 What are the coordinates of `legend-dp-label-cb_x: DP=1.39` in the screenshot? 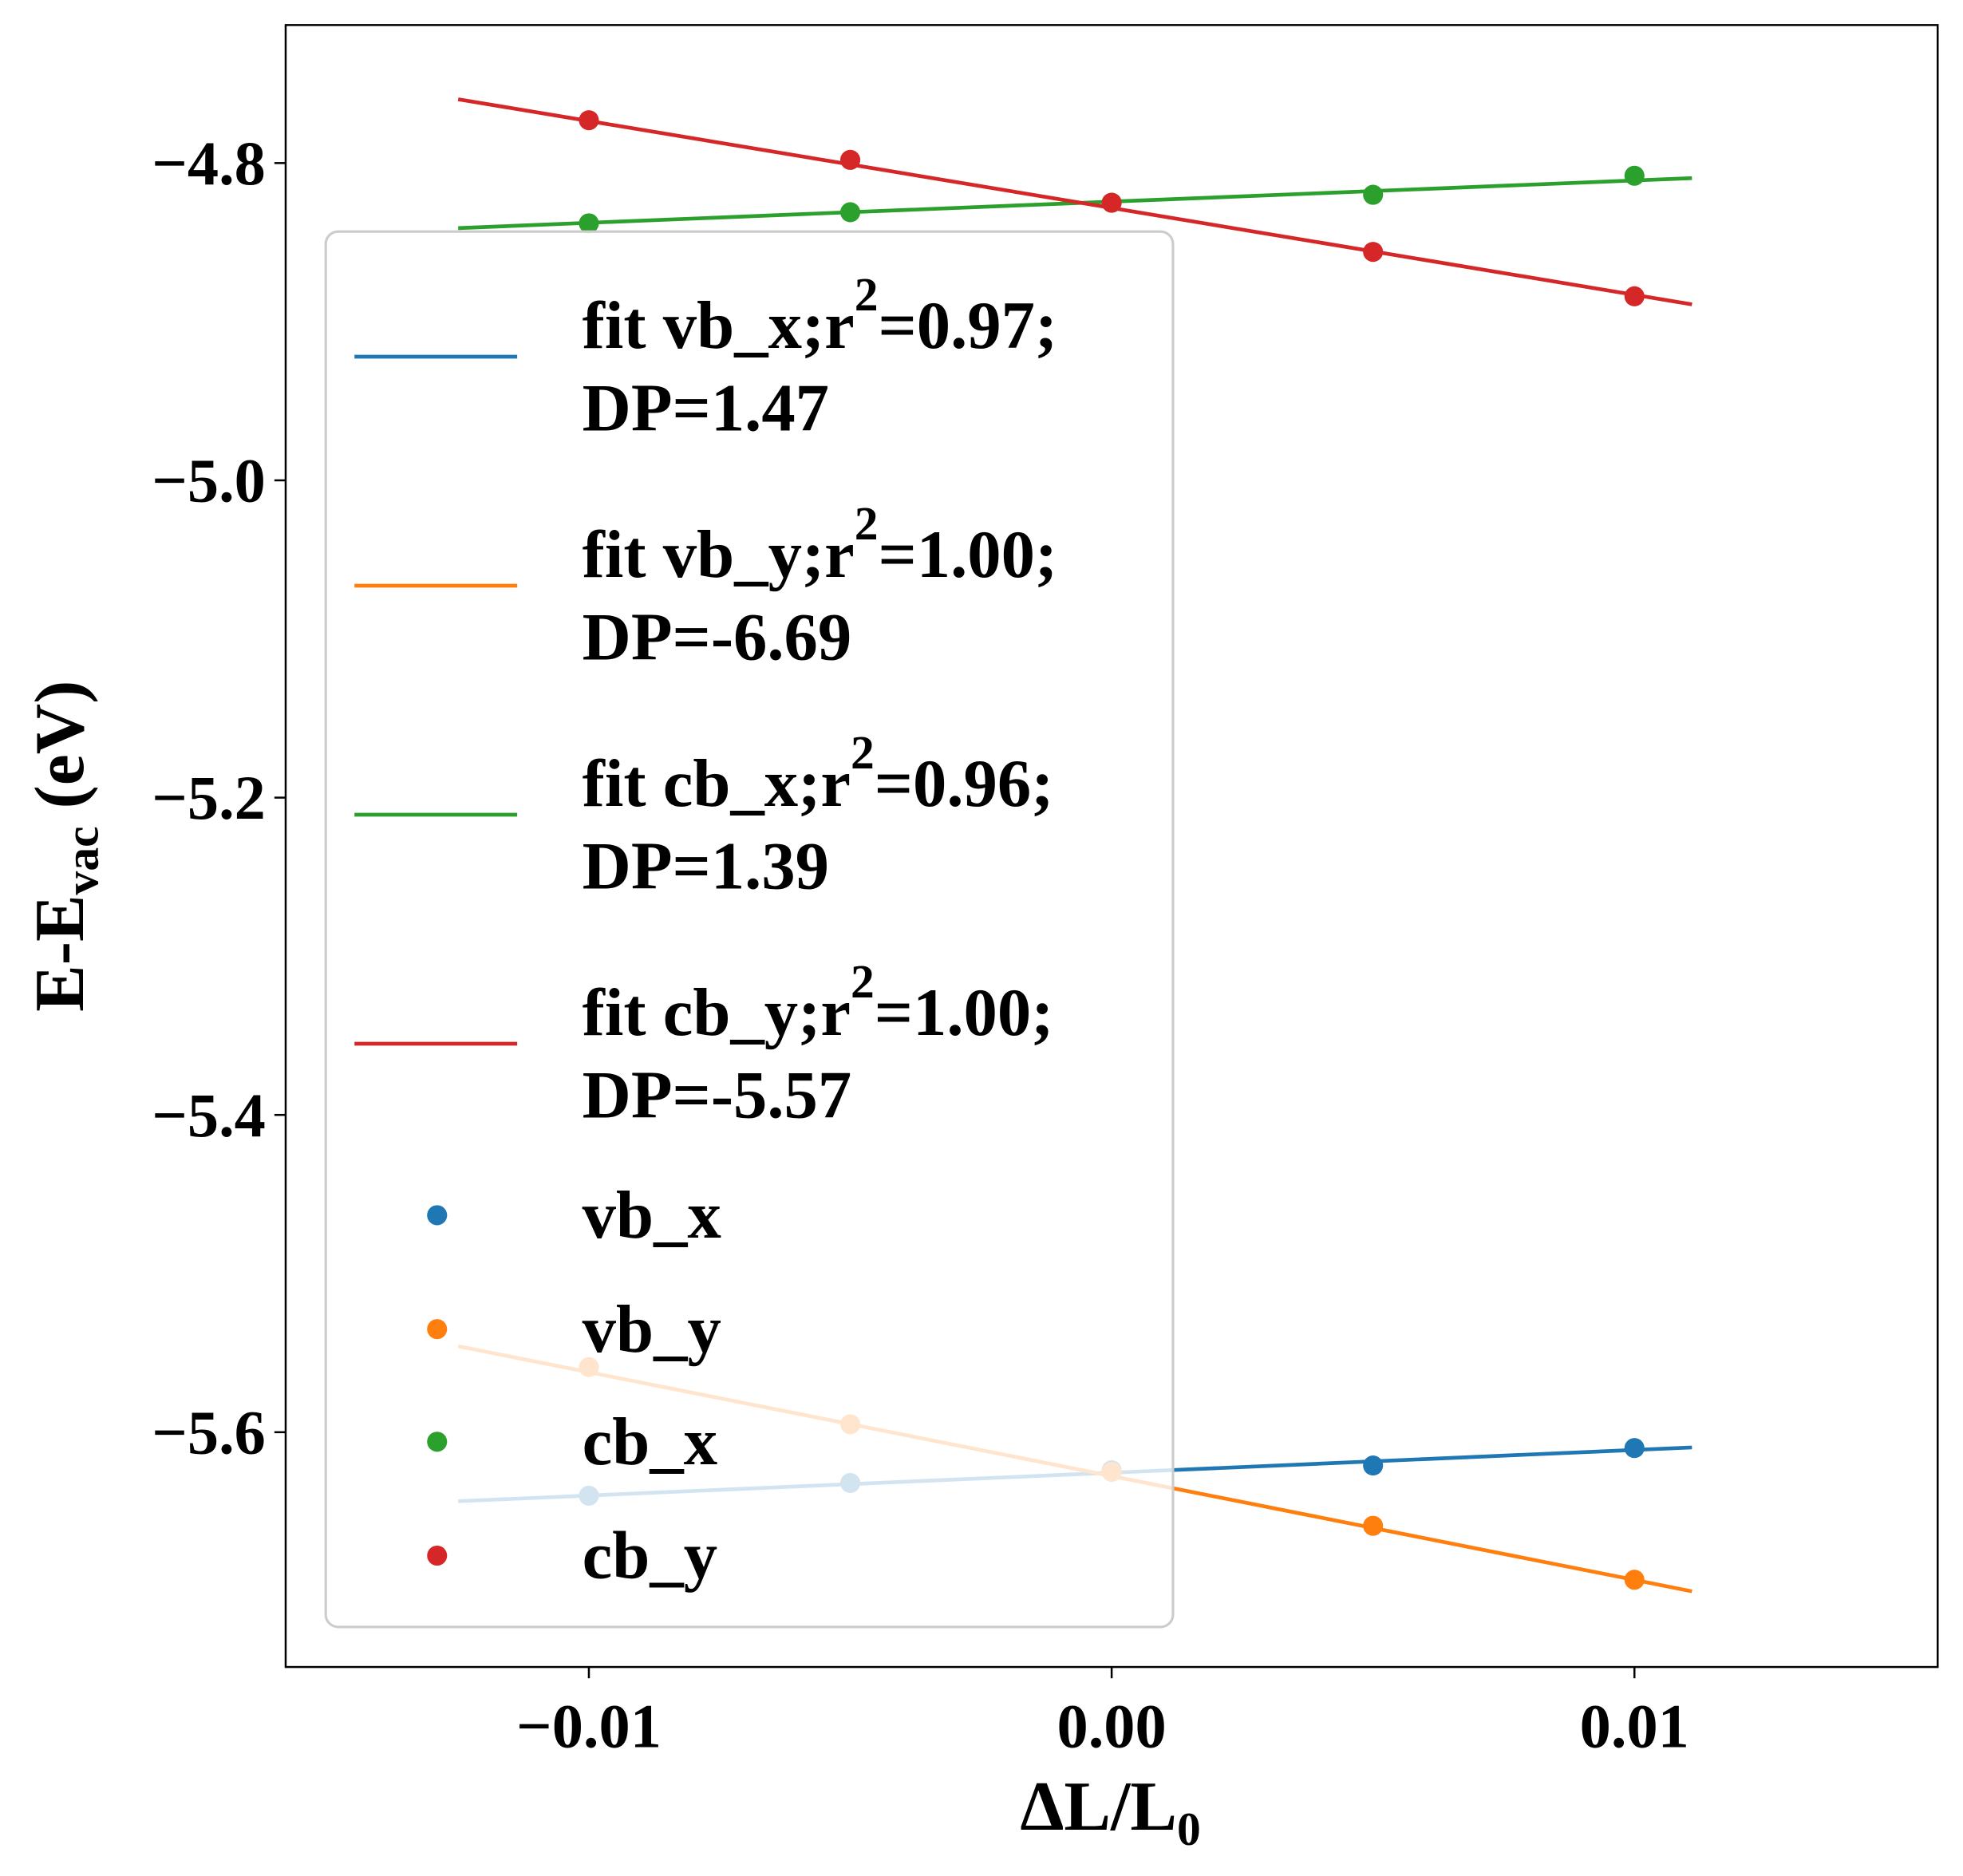 It's located at (706, 867).